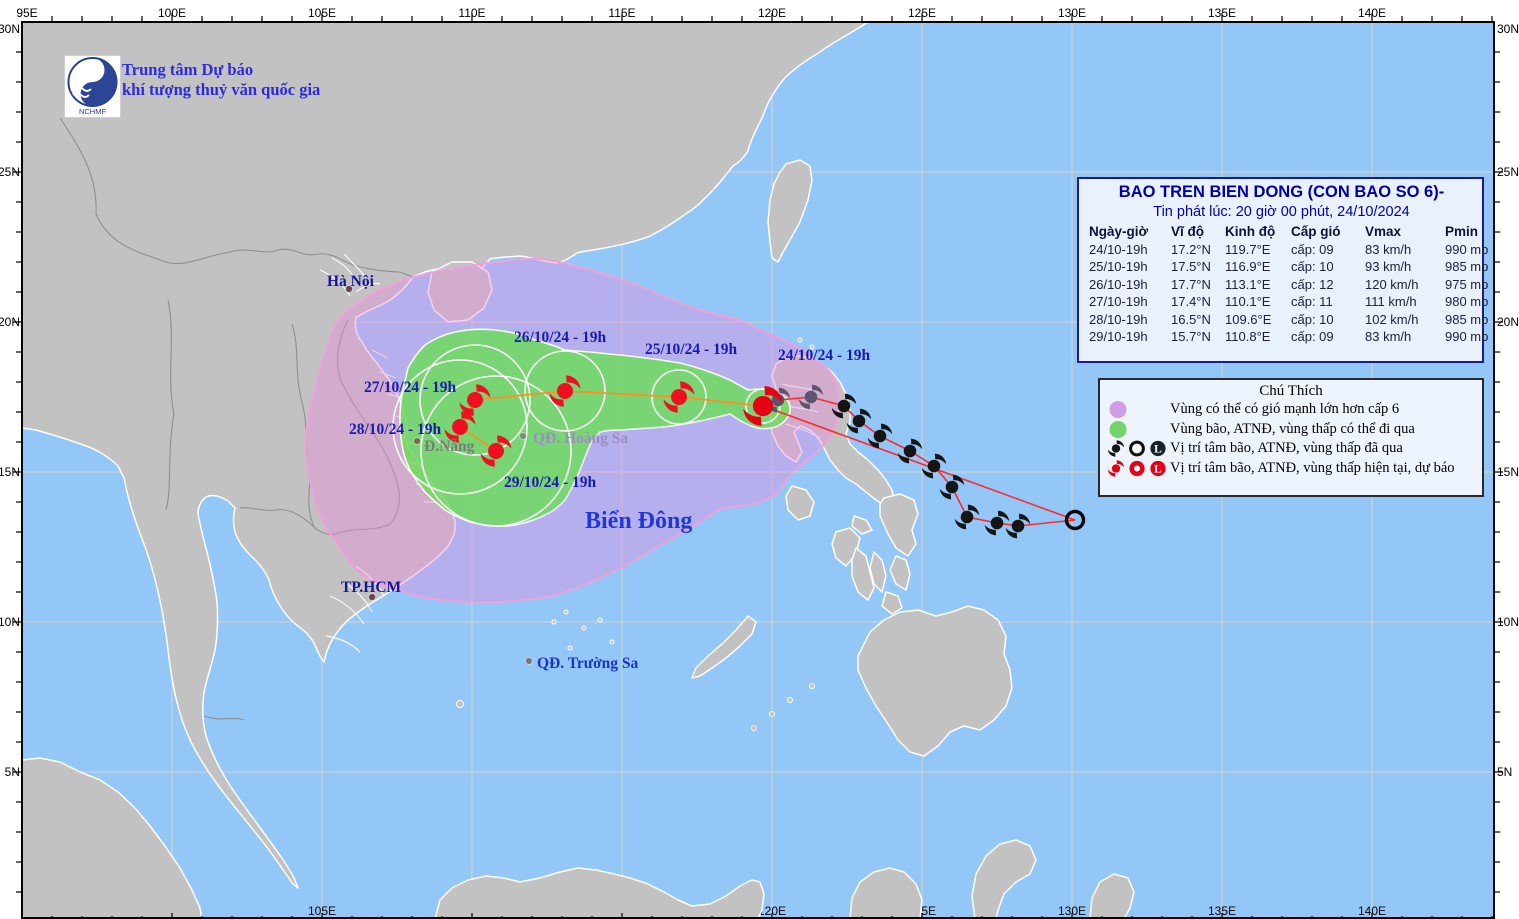 This screenshot has width=1519, height=919. Describe the element at coordinates (899, 525) in the screenshot. I see `samar-island` at that location.